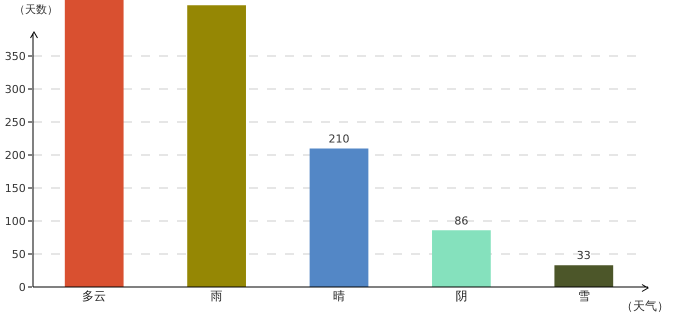  I want to click on x-tick-label: 晴, so click(339, 296).